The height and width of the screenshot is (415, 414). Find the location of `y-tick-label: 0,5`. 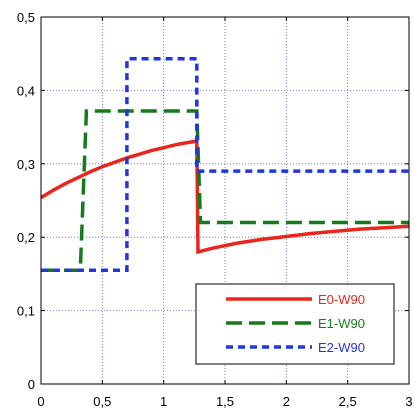

y-tick-label: 0,5 is located at coordinates (26, 17).